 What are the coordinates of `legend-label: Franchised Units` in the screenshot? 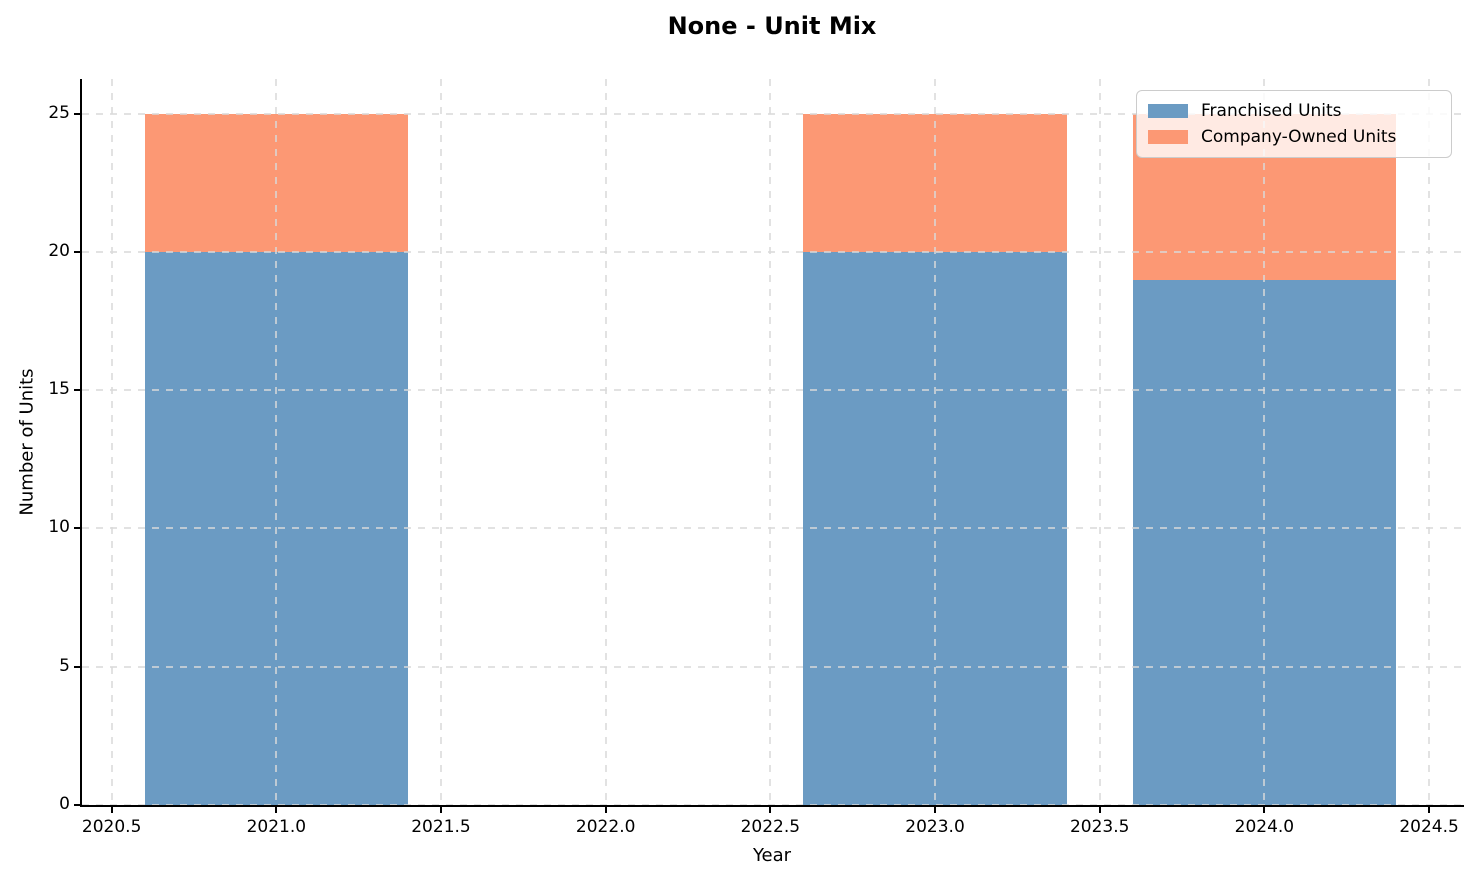 It's located at (1271, 111).